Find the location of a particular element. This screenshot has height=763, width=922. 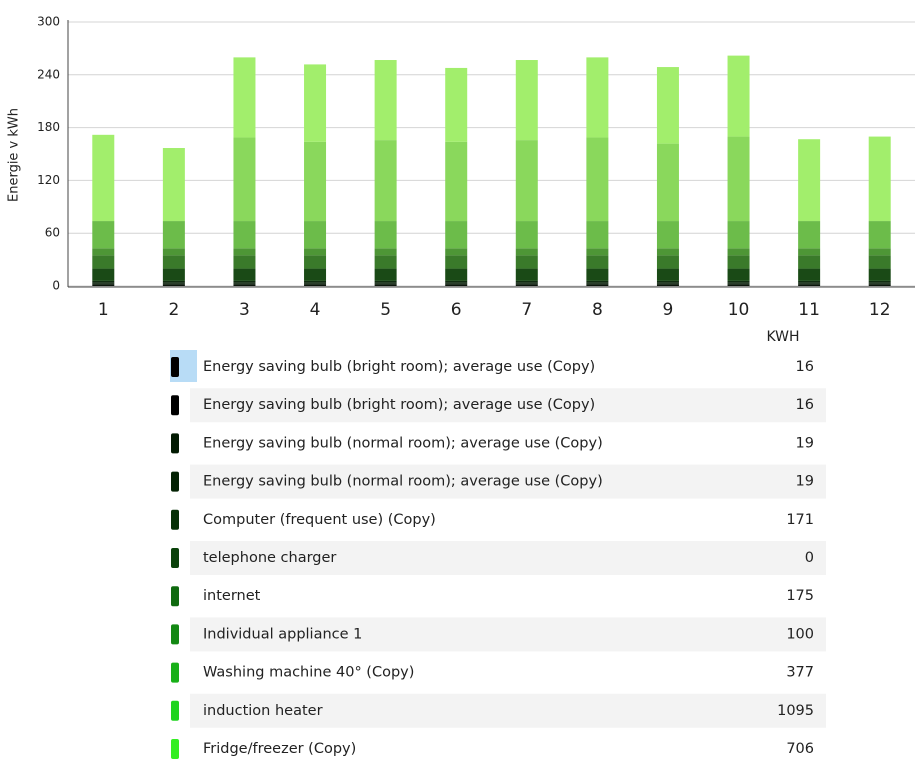

row-name: Fridge/freezer (Copy) is located at coordinates (279, 749).